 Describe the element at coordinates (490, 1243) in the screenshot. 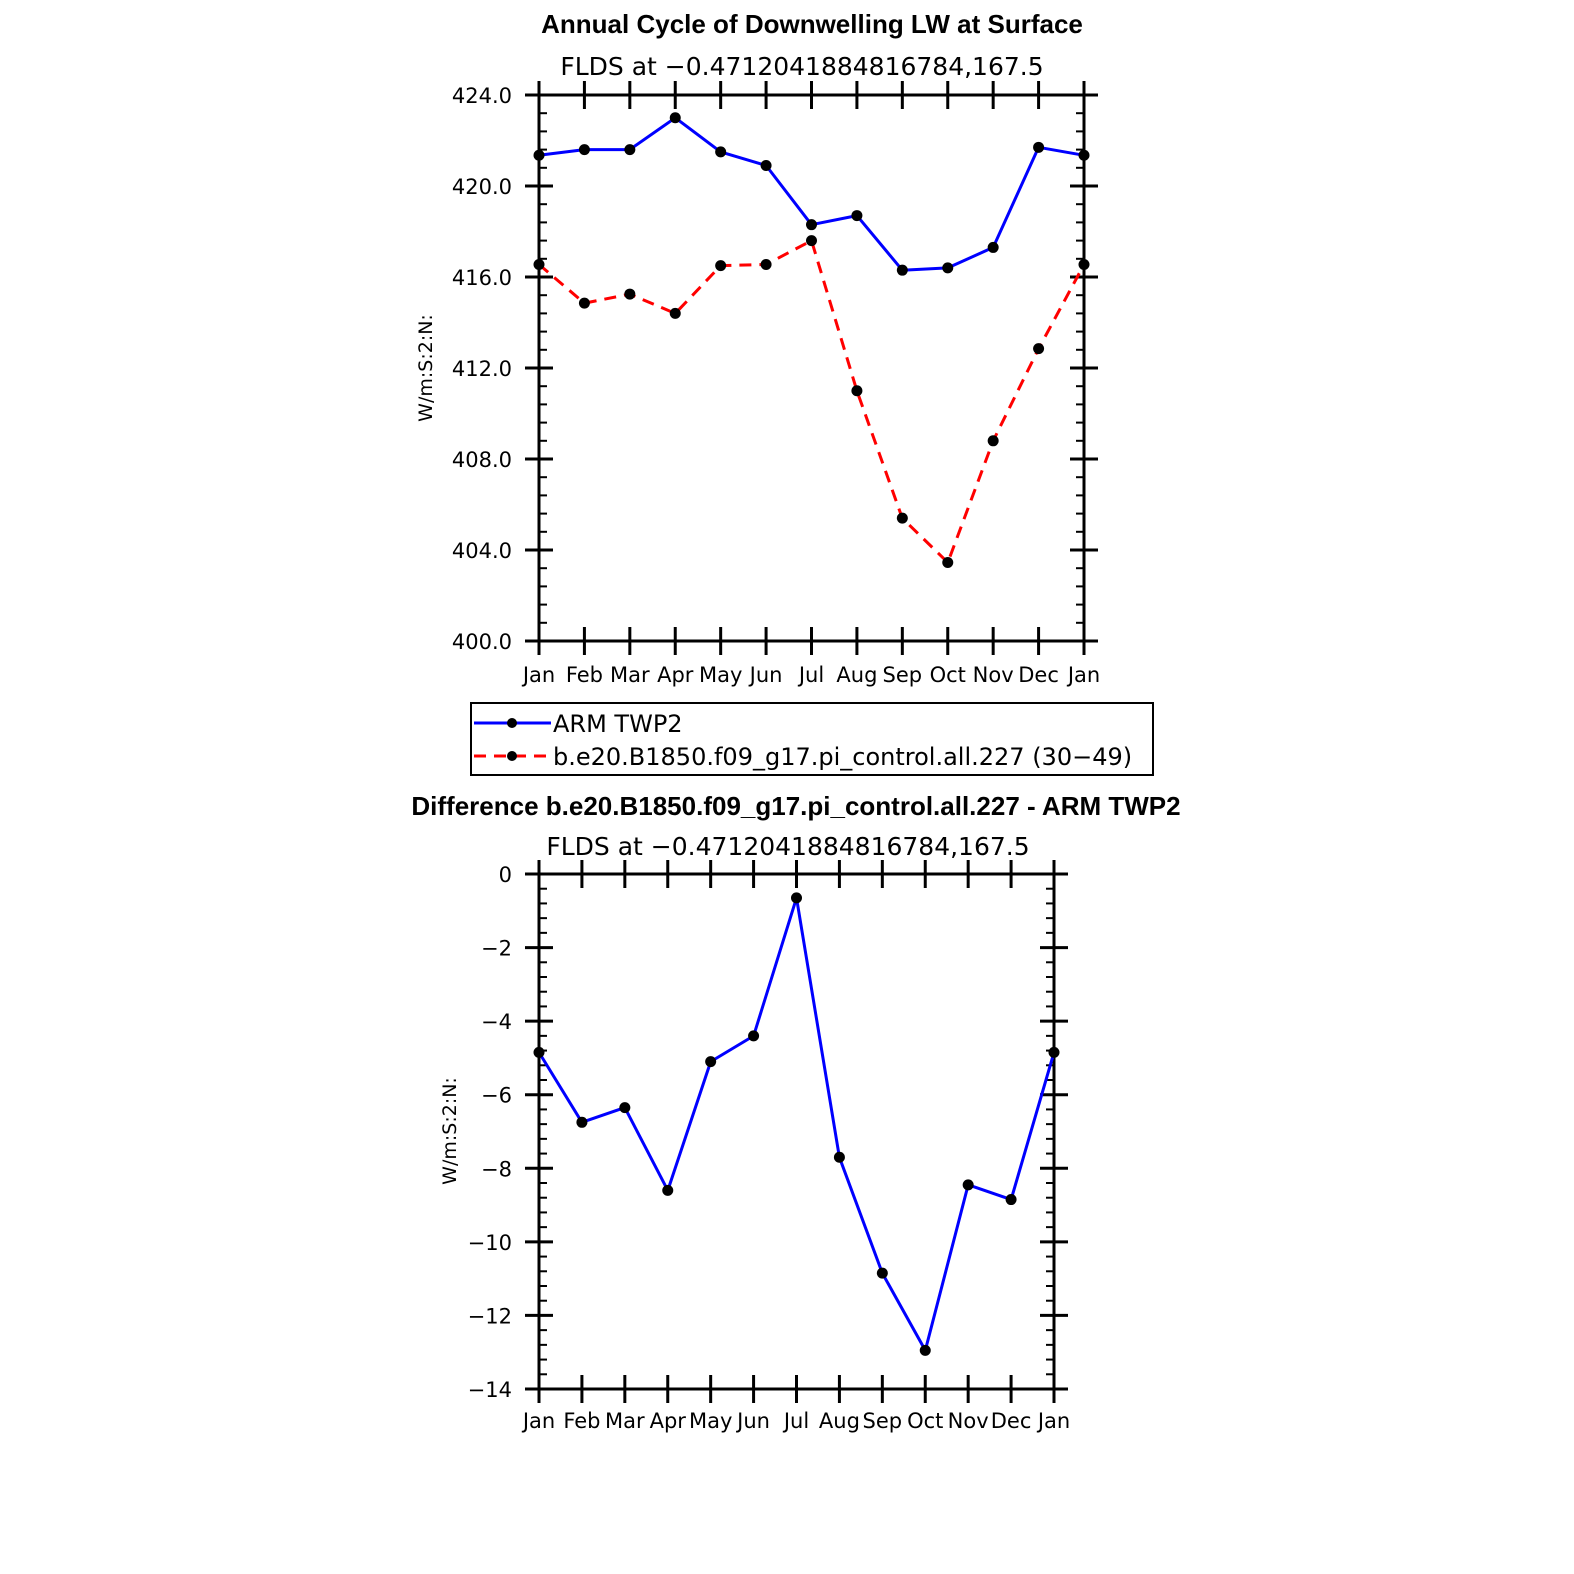

I see `y-tick-label: −10` at that location.